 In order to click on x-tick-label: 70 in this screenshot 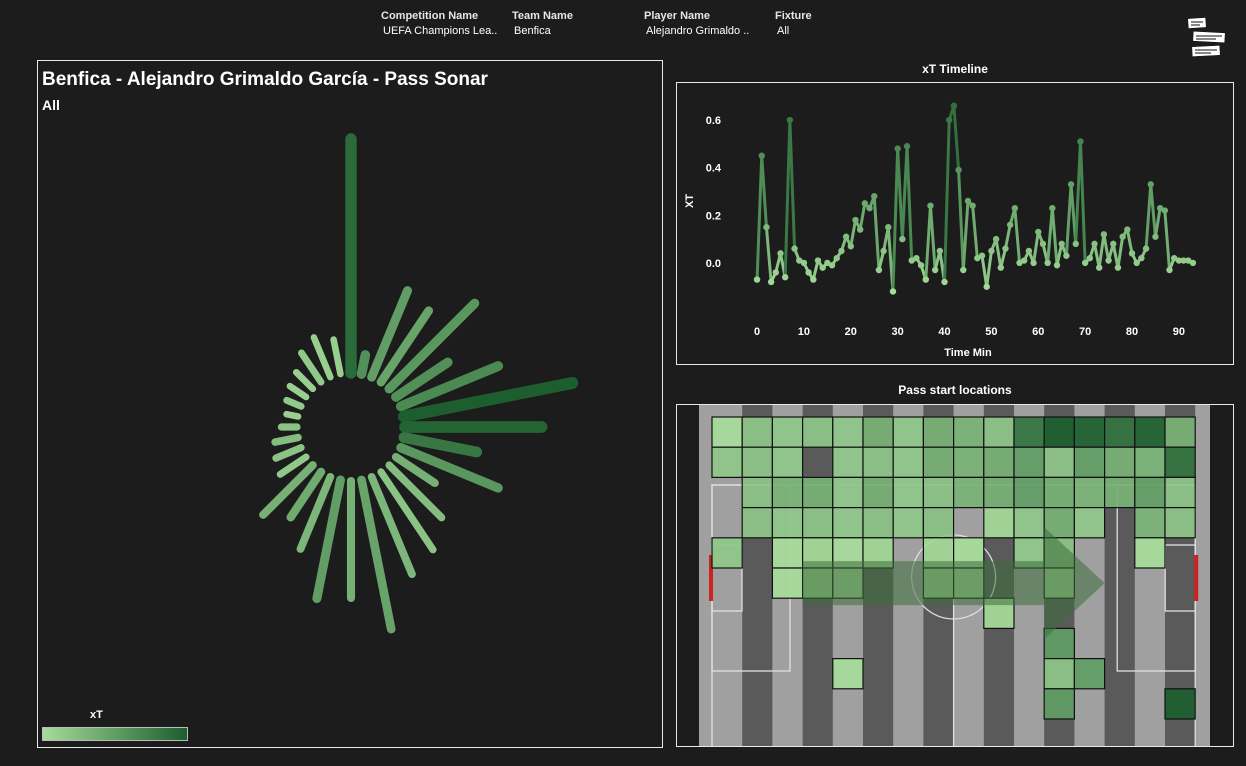, I will do `click(1085, 332)`.